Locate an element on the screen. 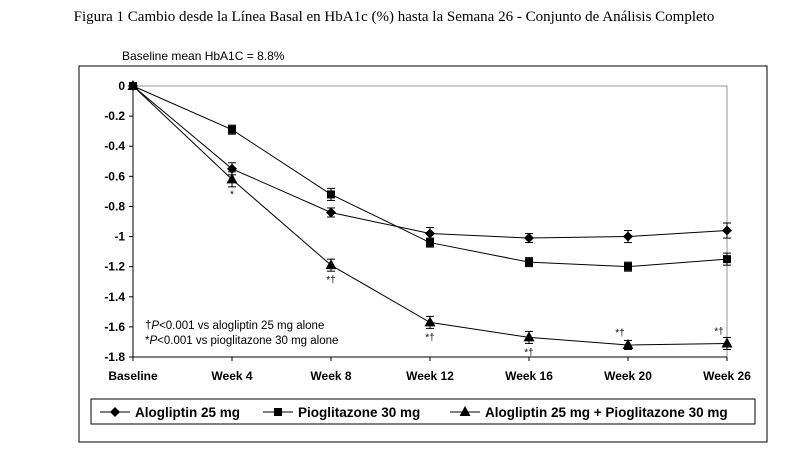 The width and height of the screenshot is (788, 452). significance-mark: * is located at coordinates (232, 194).